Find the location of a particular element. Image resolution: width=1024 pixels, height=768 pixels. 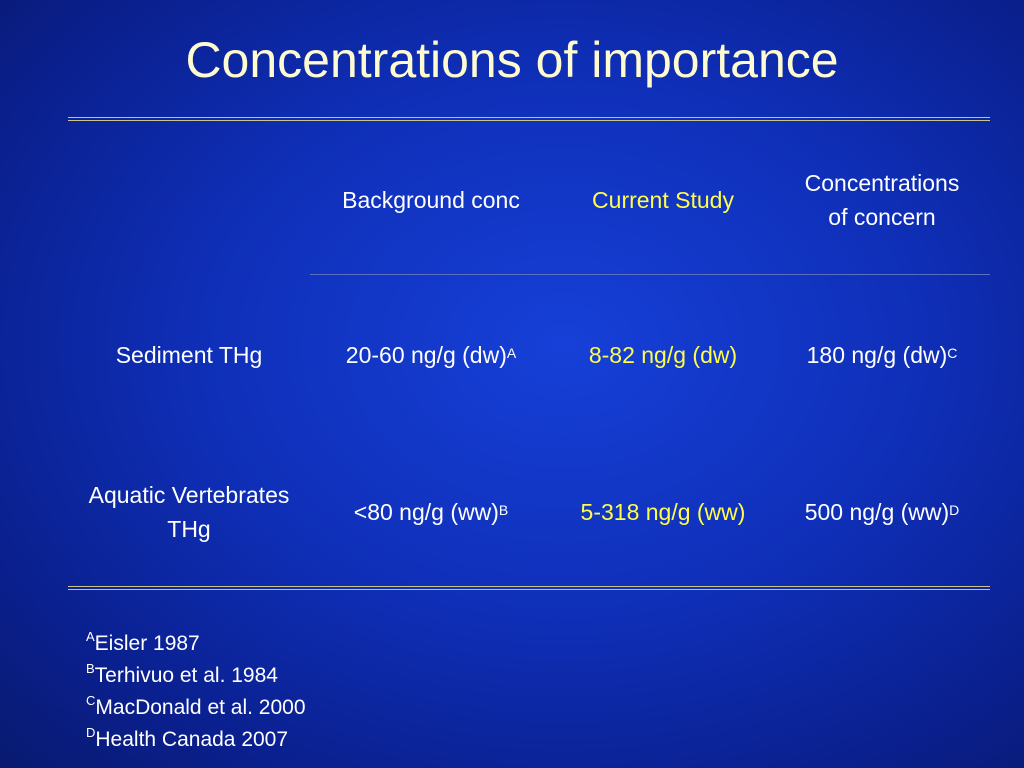

reference-text: Terhivuo et al. 1984 is located at coordinates (186, 675).